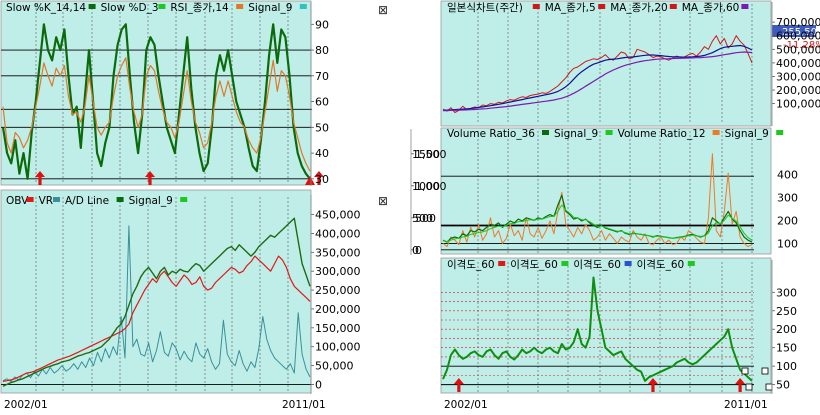 The width and height of the screenshot is (820, 415). What do you see at coordinates (87, 201) in the screenshot?
I see `obv-legend-label: A/D Line` at bounding box center [87, 201].